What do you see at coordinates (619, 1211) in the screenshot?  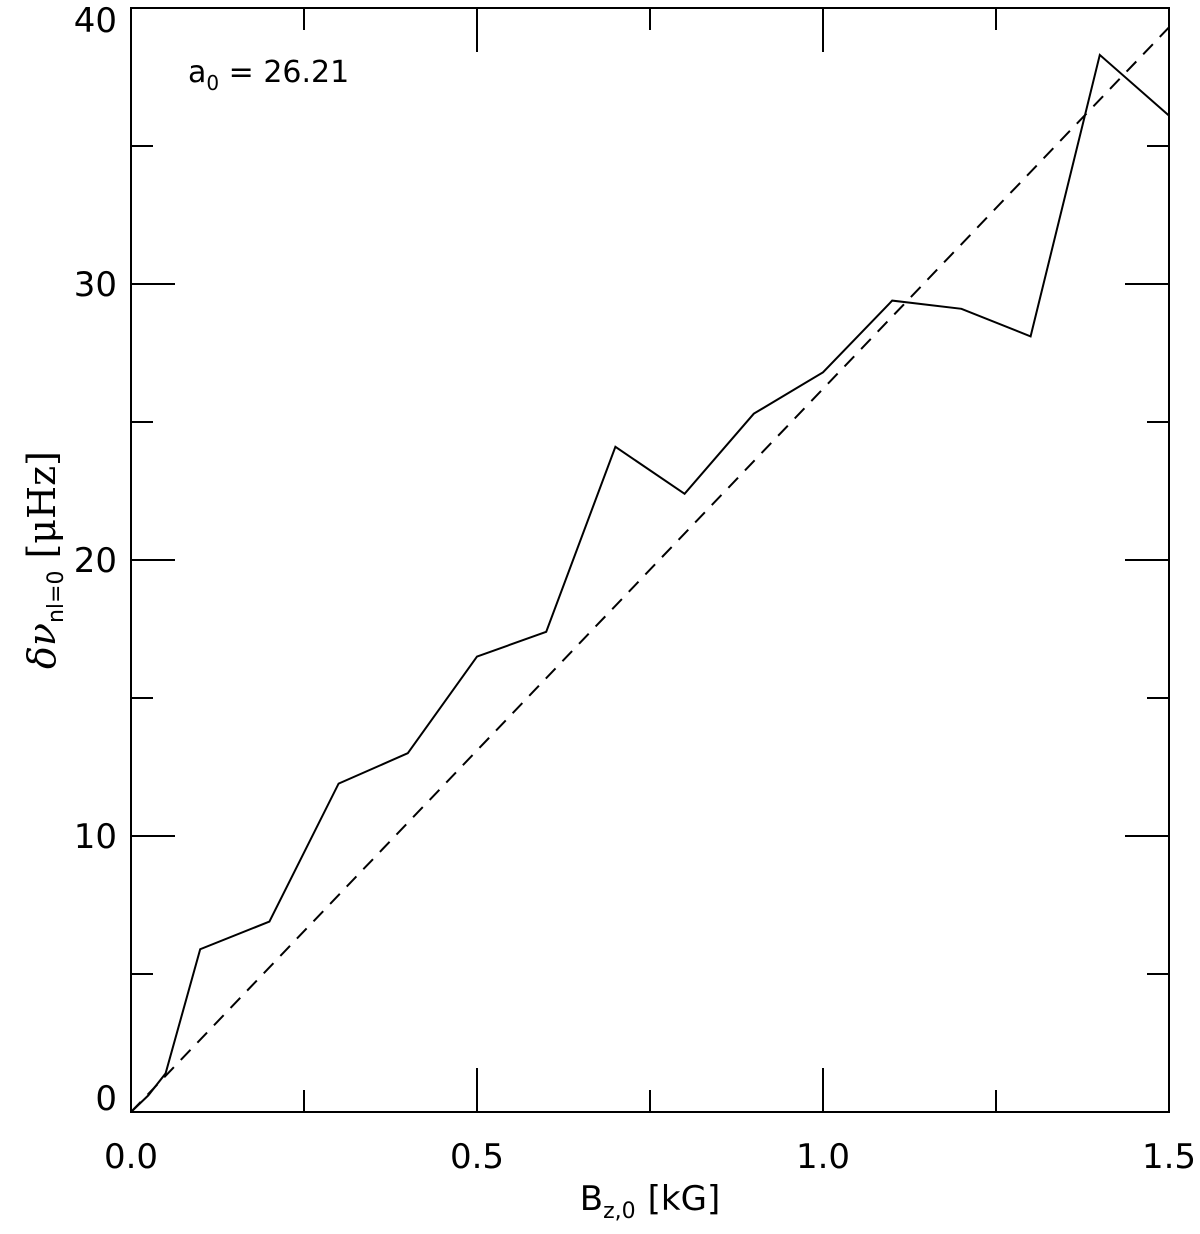 I see `x-axis-label-sub: z,0` at bounding box center [619, 1211].